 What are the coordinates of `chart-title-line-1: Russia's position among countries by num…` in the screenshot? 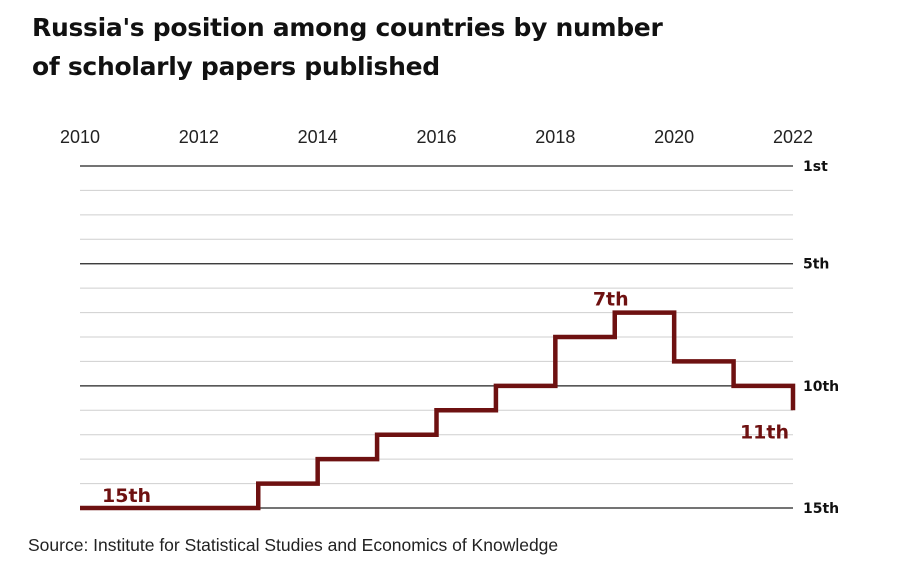 It's located at (347, 27).